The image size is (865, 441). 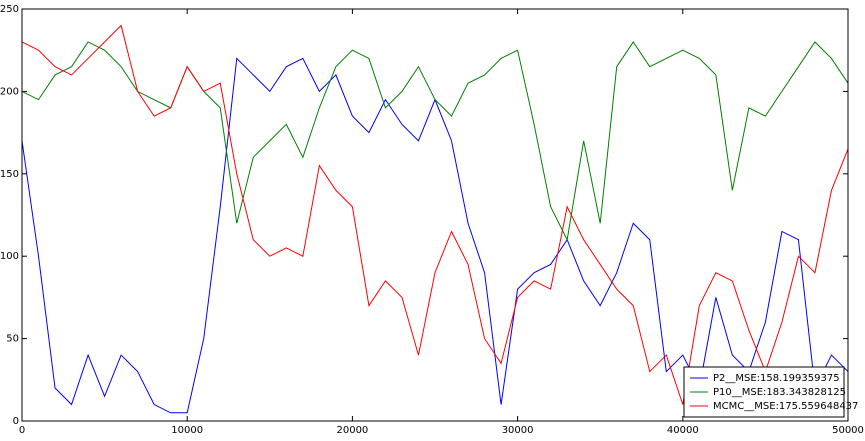 What do you see at coordinates (9, 174) in the screenshot?
I see `y-tick-label: 150` at bounding box center [9, 174].